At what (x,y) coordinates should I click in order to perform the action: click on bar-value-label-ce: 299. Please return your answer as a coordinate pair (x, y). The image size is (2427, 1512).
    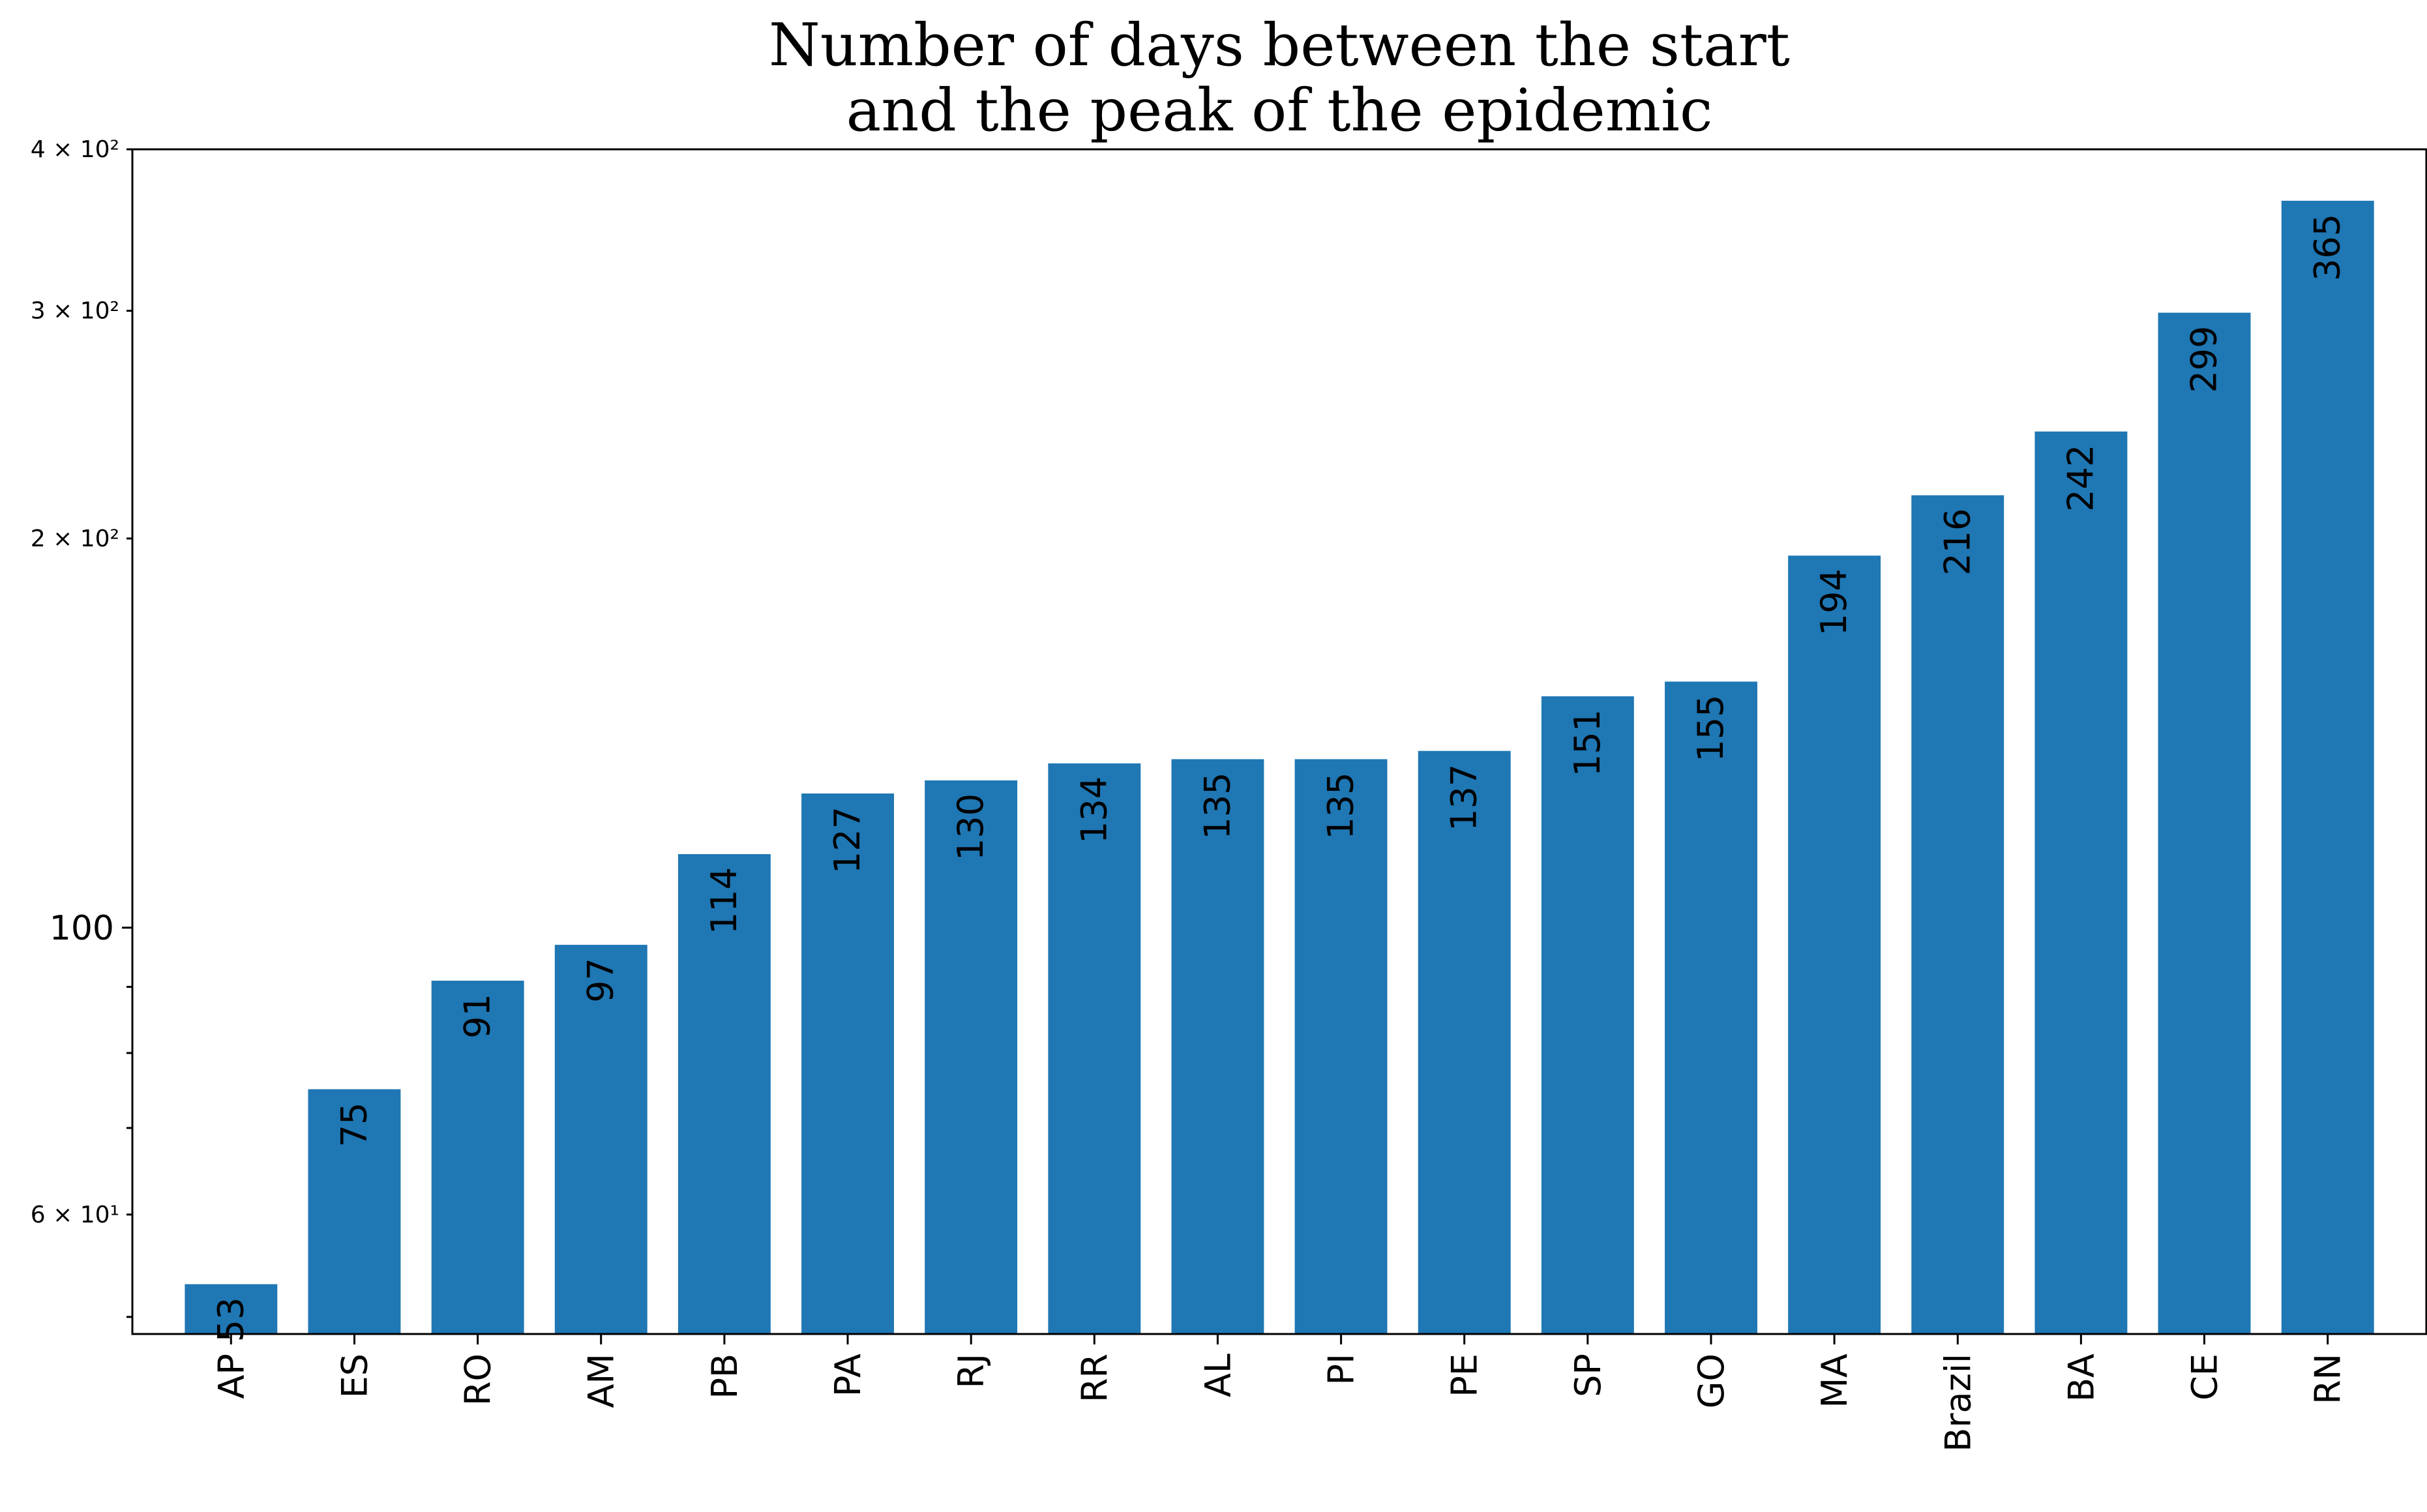
    Looking at the image, I should click on (2204, 359).